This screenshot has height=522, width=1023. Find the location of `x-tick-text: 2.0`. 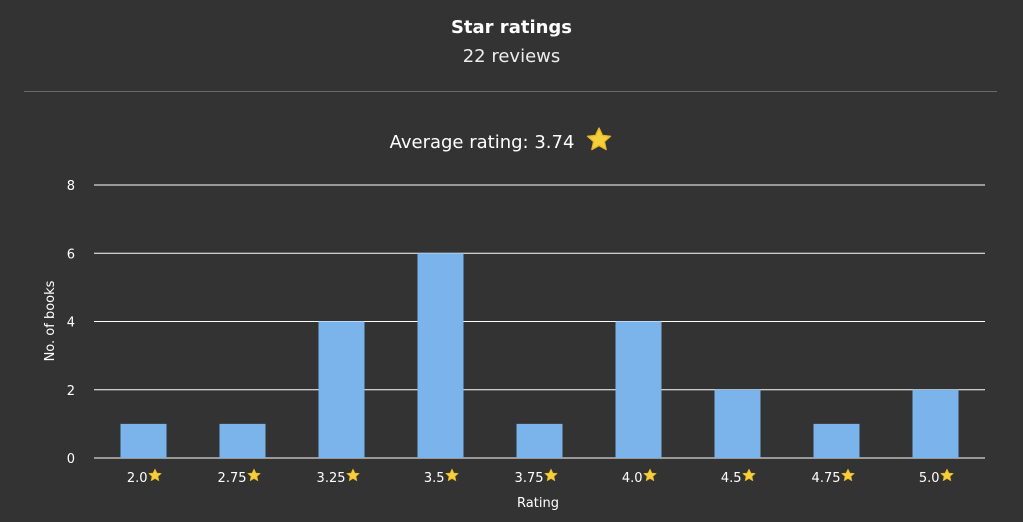

x-tick-text: 2.0 is located at coordinates (137, 478).